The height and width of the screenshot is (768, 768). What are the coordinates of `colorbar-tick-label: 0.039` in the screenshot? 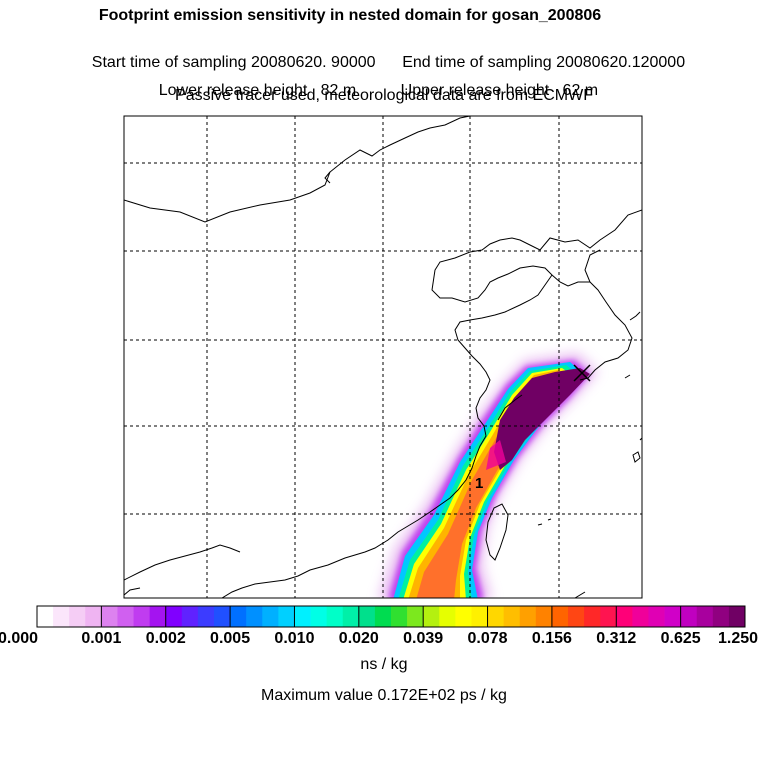 It's located at (423, 638).